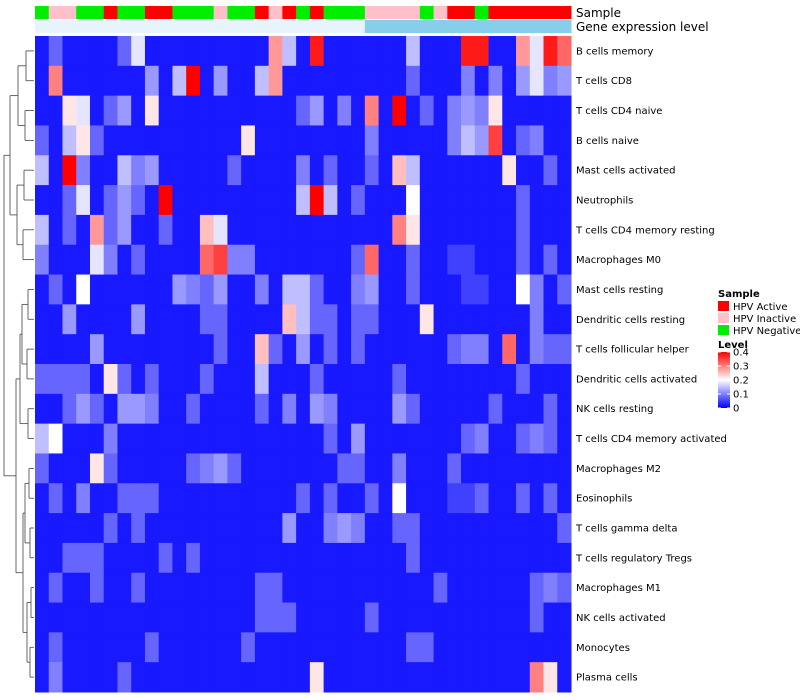 The width and height of the screenshot is (800, 700). I want to click on sample-legend-swatch, so click(723, 318).